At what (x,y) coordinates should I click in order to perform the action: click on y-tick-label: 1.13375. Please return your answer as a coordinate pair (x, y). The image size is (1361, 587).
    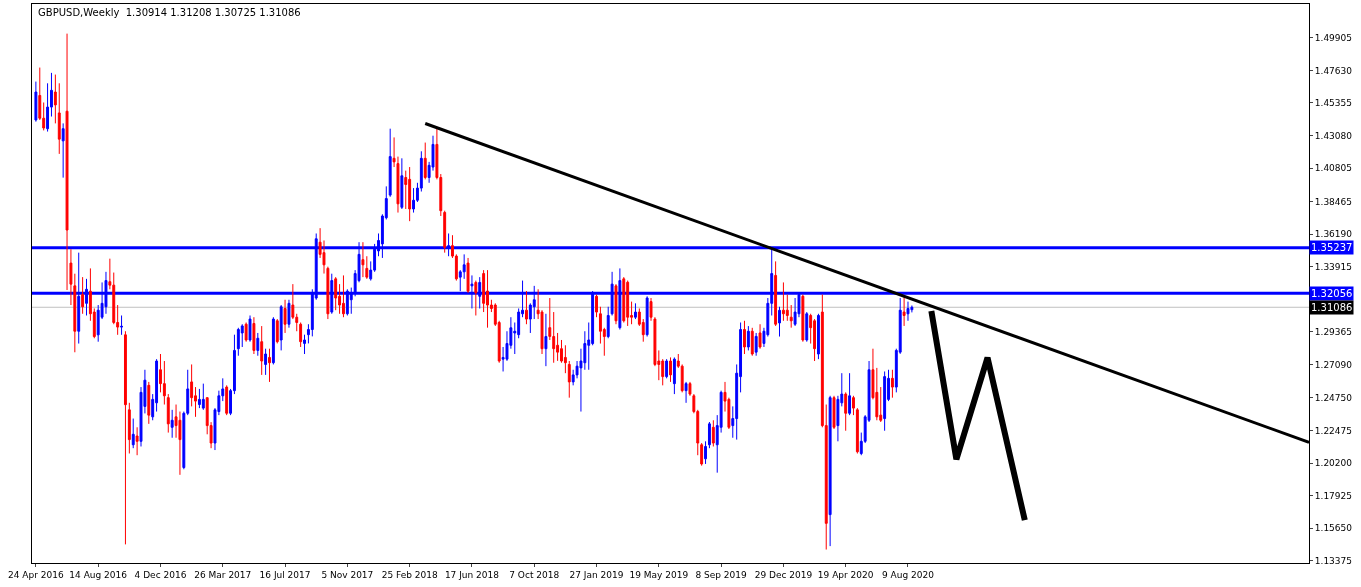
    Looking at the image, I should click on (1333, 560).